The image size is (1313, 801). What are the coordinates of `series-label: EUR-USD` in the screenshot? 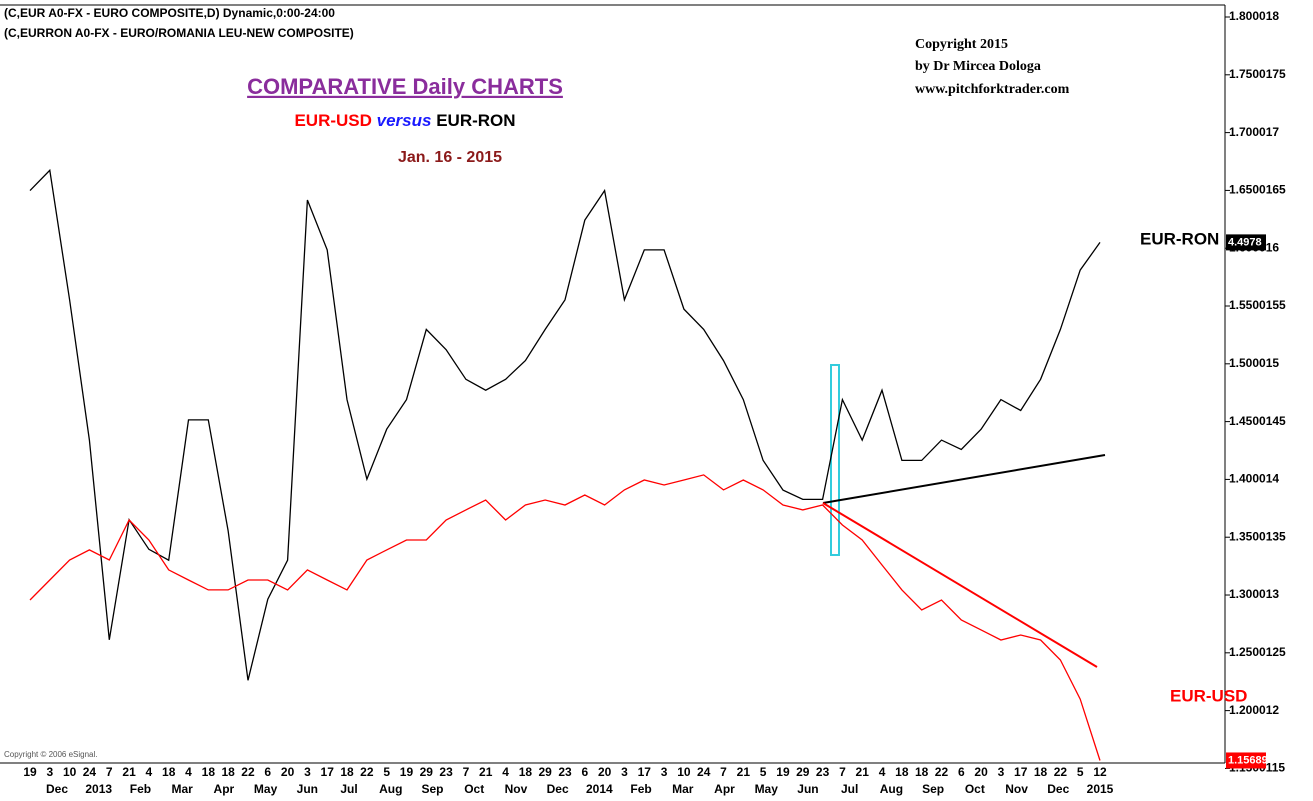 It's located at (1208, 695).